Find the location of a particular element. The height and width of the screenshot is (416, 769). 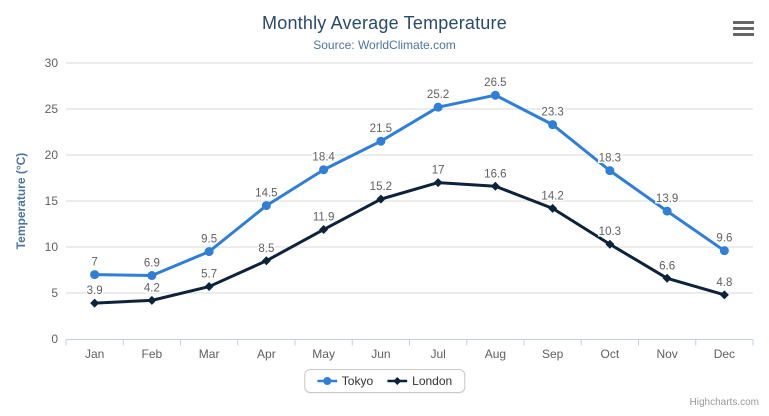

y-axis-tick-label: 5 is located at coordinates (54, 293).